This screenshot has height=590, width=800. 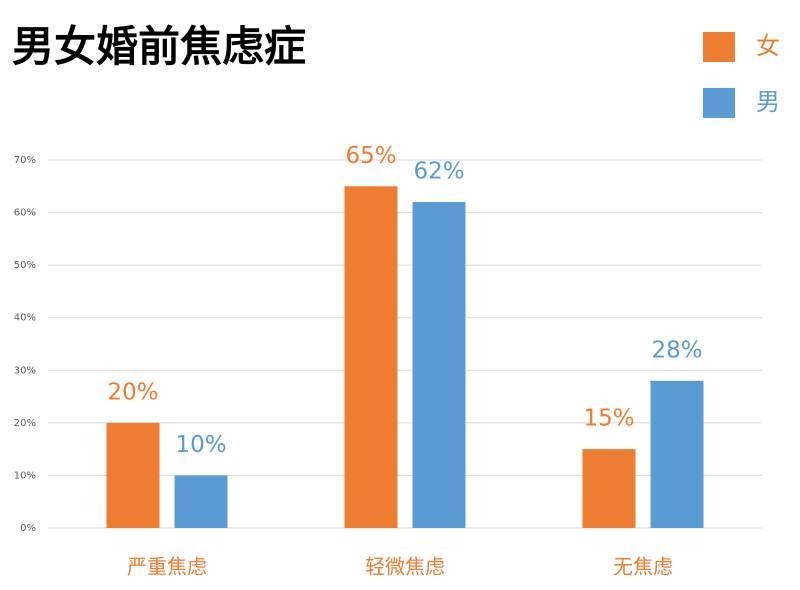 I want to click on value-label: 15%, so click(x=608, y=419).